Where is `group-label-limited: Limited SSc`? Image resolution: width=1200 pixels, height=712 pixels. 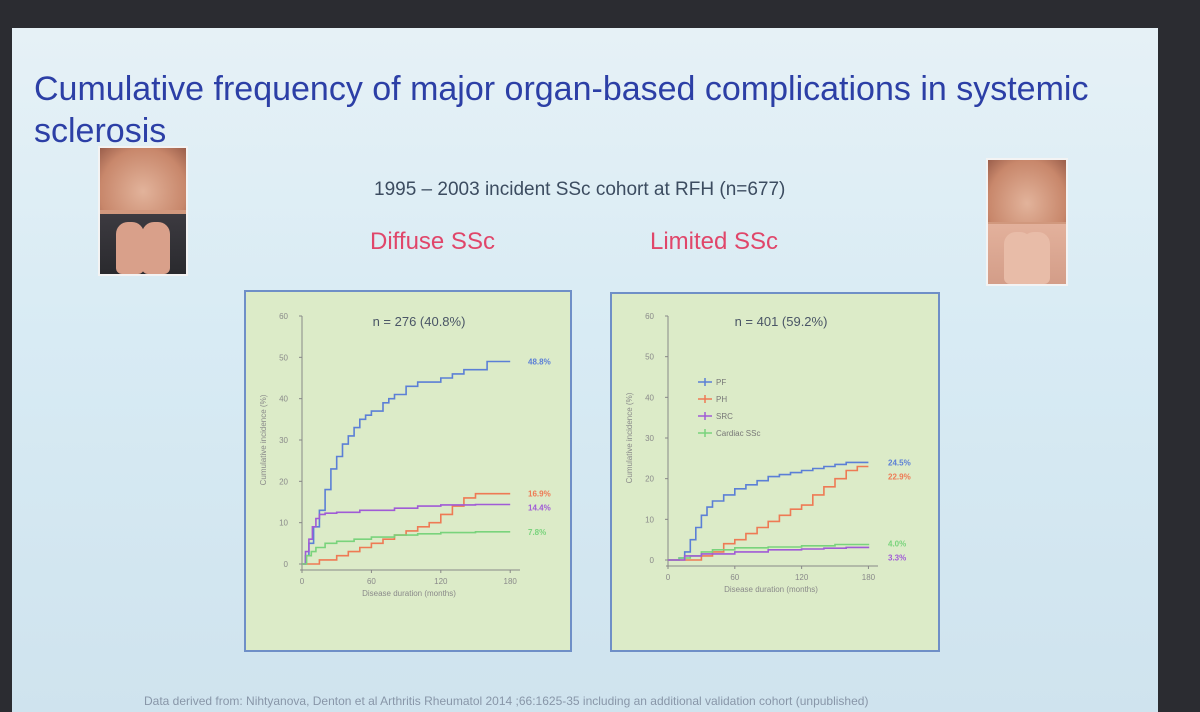
group-label-limited: Limited SSc is located at coordinates (714, 241).